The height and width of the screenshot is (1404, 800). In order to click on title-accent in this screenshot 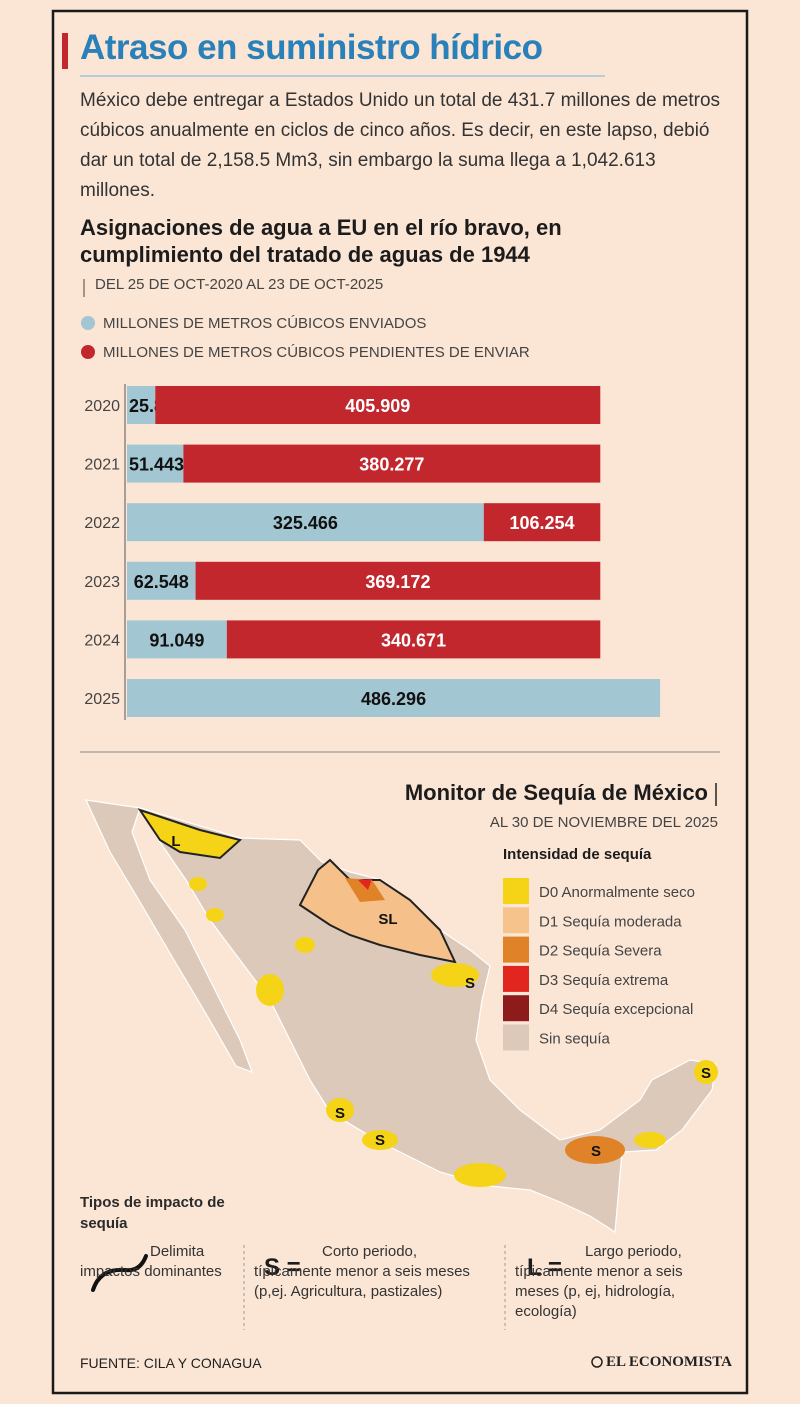, I will do `click(65, 51)`.